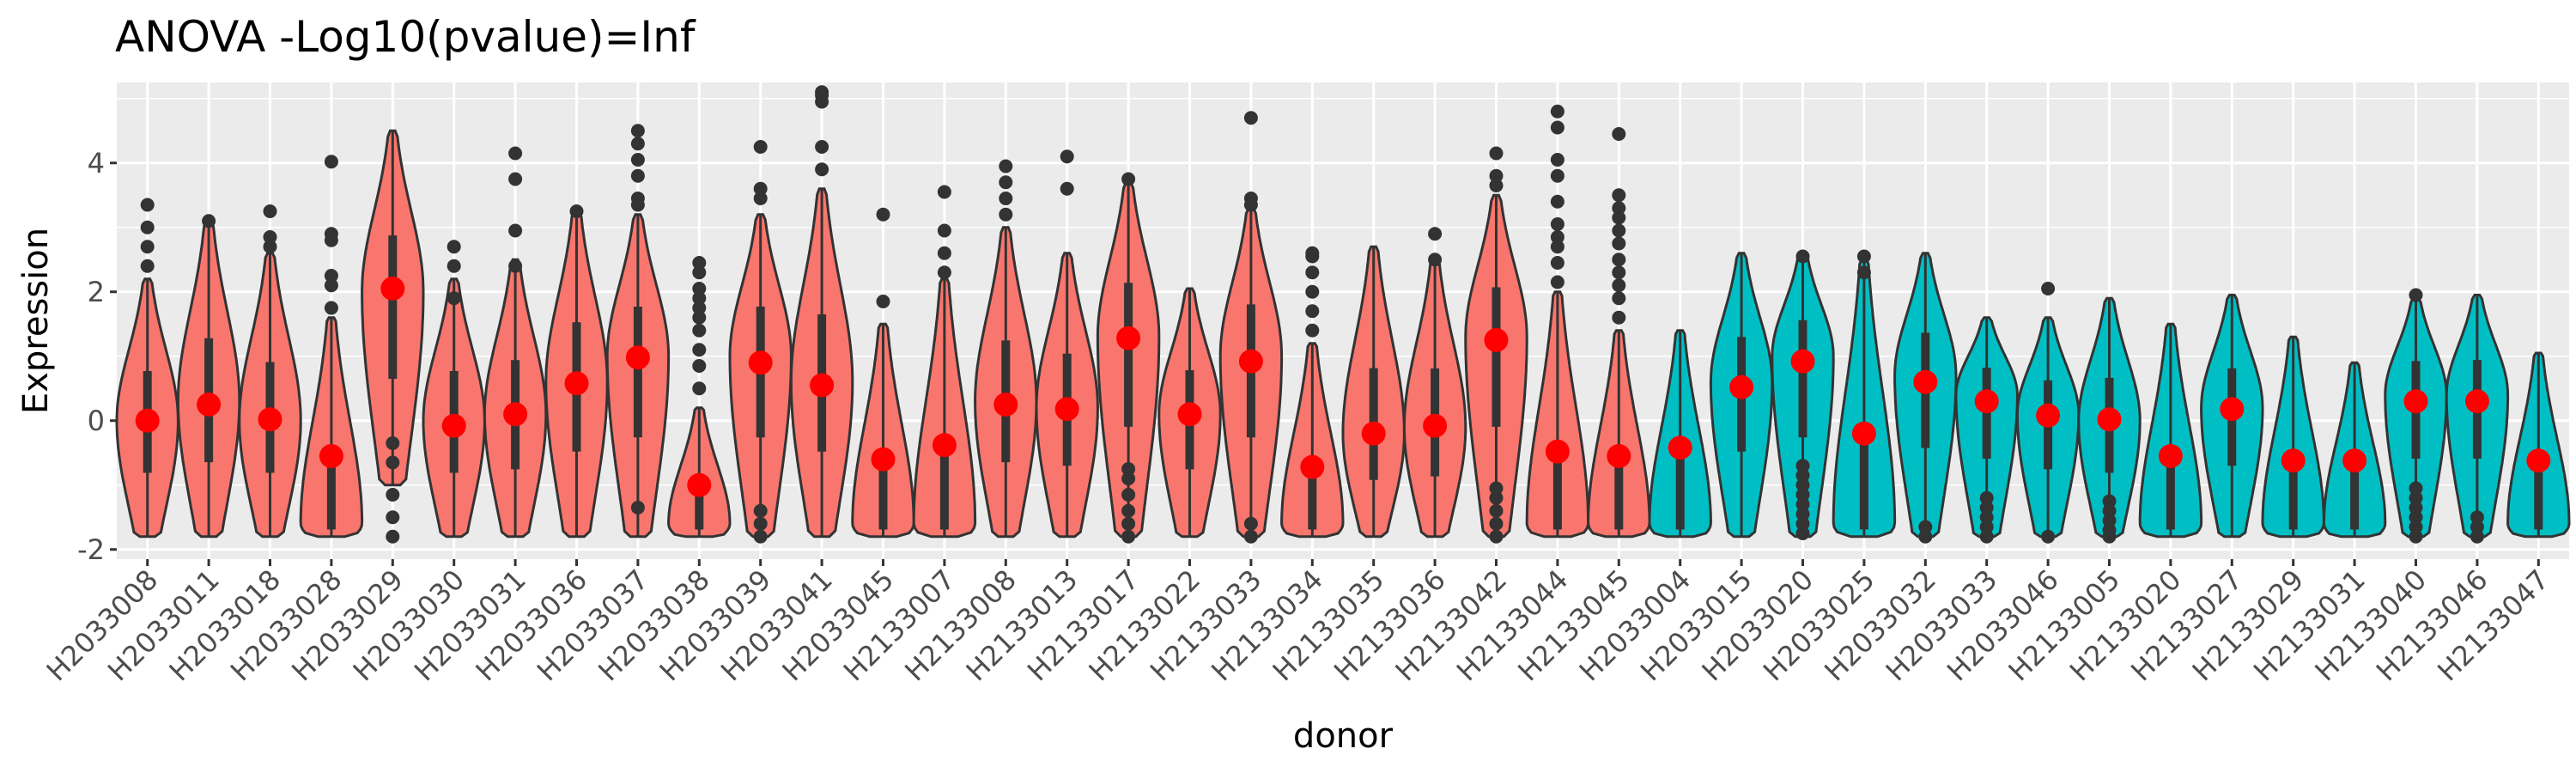 Image resolution: width=2576 pixels, height=773 pixels. Describe the element at coordinates (96, 163) in the screenshot. I see `y-tick-label: 4` at that location.